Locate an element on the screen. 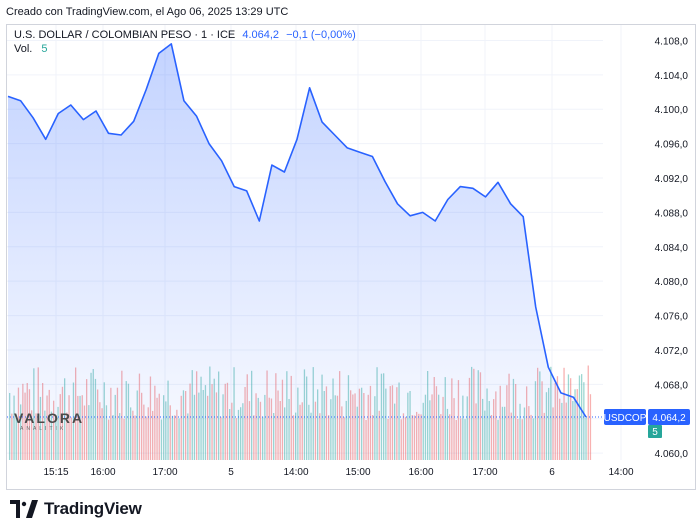 The height and width of the screenshot is (531, 700). last-price-tag: USDCOP 4.064,2 is located at coordinates (647, 417).